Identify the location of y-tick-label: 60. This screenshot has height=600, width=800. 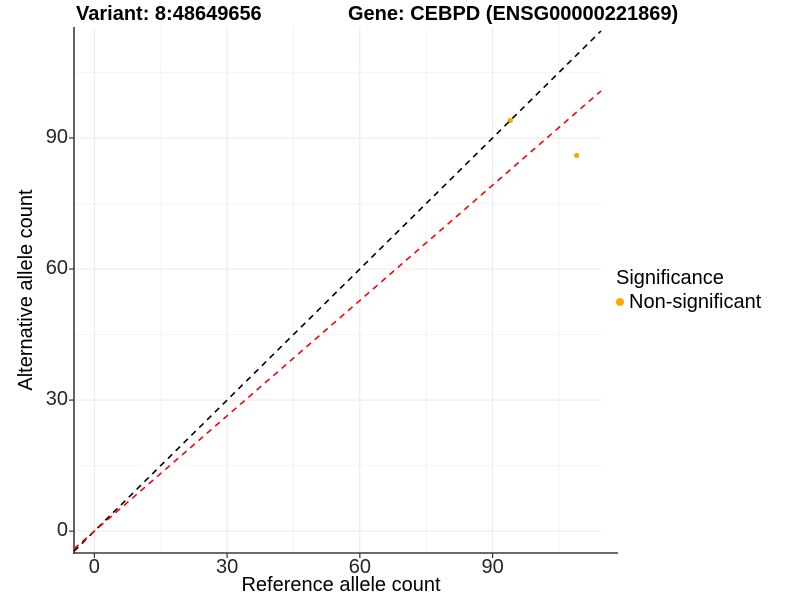
(56, 268).